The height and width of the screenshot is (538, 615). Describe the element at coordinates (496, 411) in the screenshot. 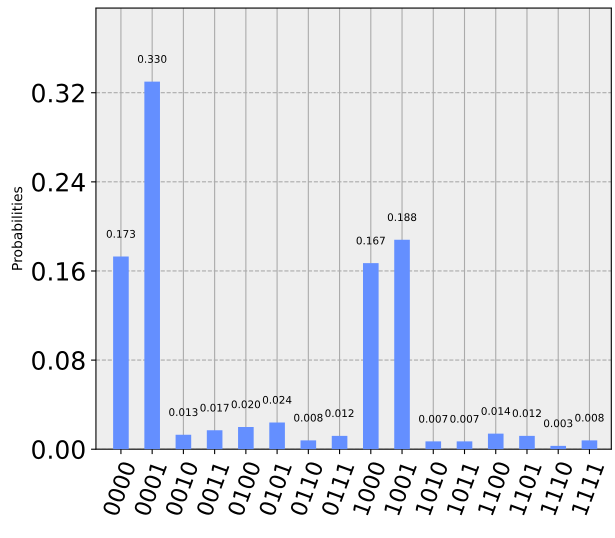

I see `data-label: 0.014` at that location.